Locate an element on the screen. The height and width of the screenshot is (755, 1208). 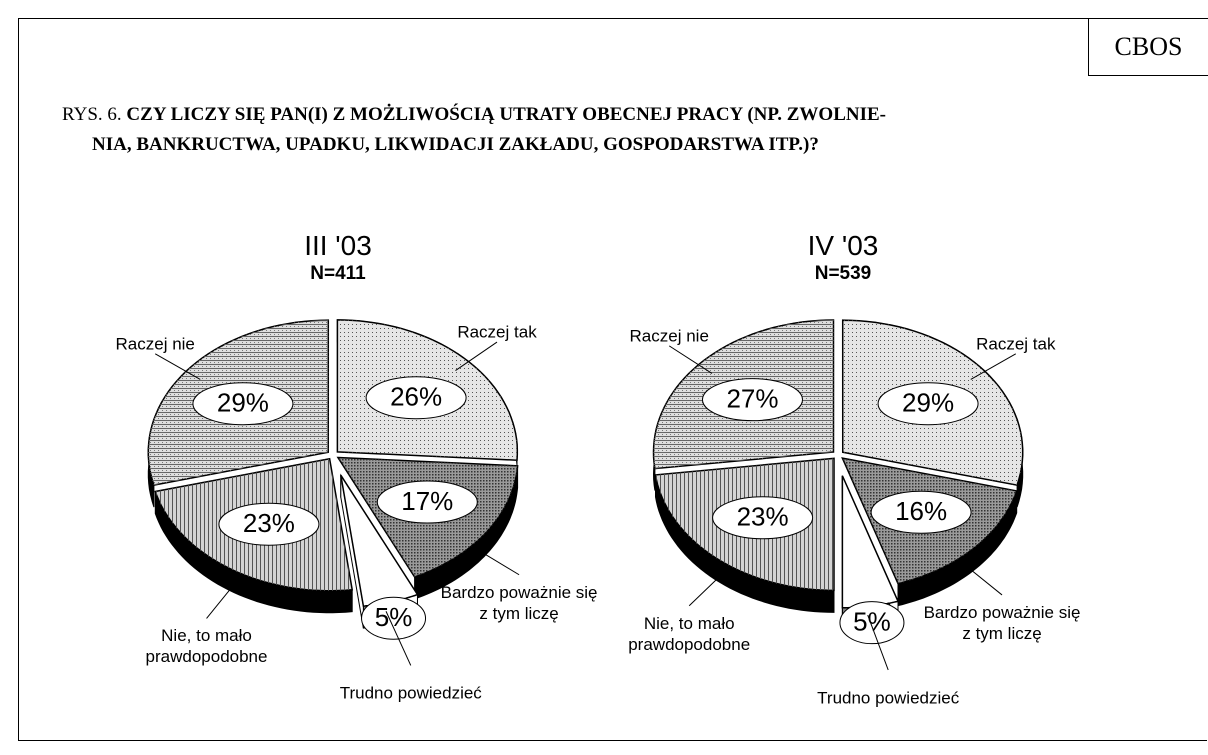
value-label: 16% is located at coordinates (921, 511).